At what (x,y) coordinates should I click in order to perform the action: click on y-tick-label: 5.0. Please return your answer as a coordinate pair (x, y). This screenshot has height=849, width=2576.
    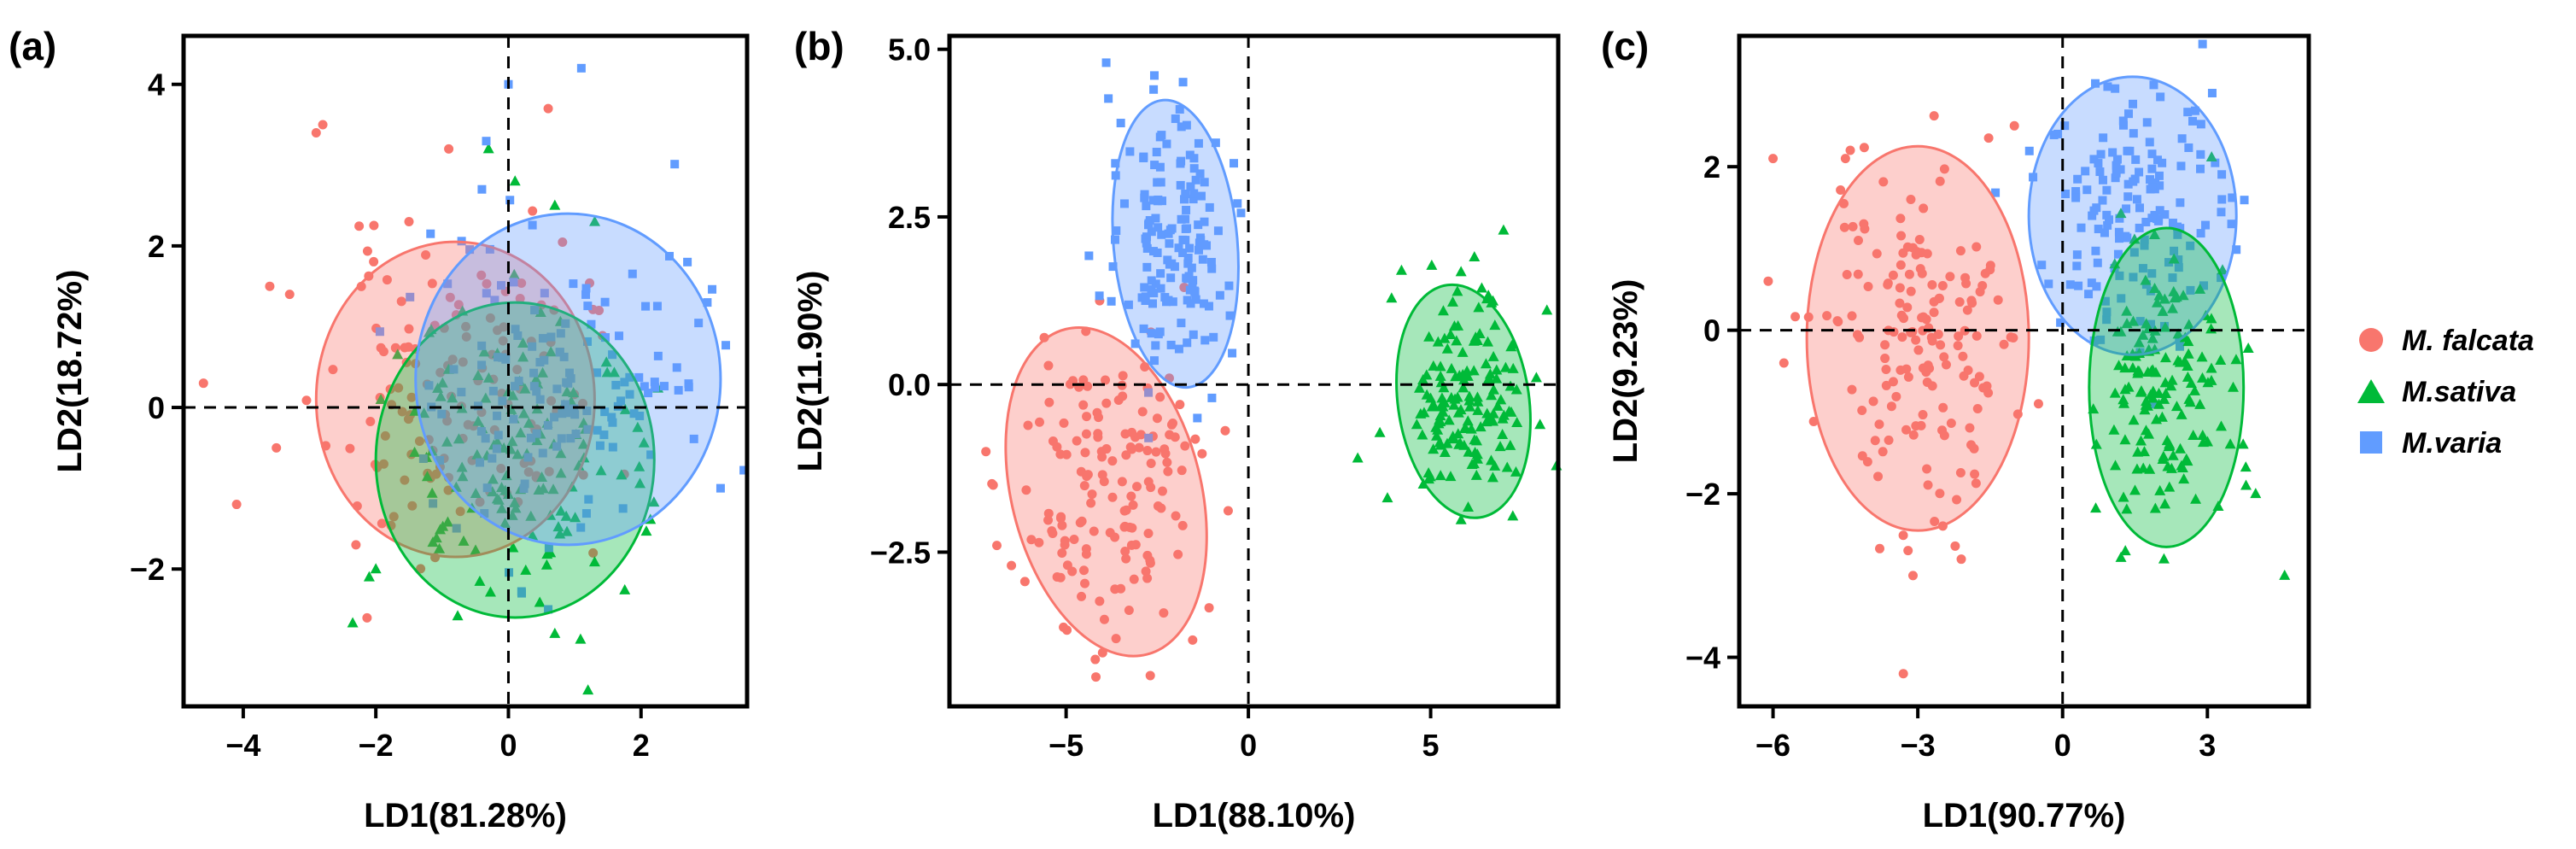
    Looking at the image, I should click on (909, 50).